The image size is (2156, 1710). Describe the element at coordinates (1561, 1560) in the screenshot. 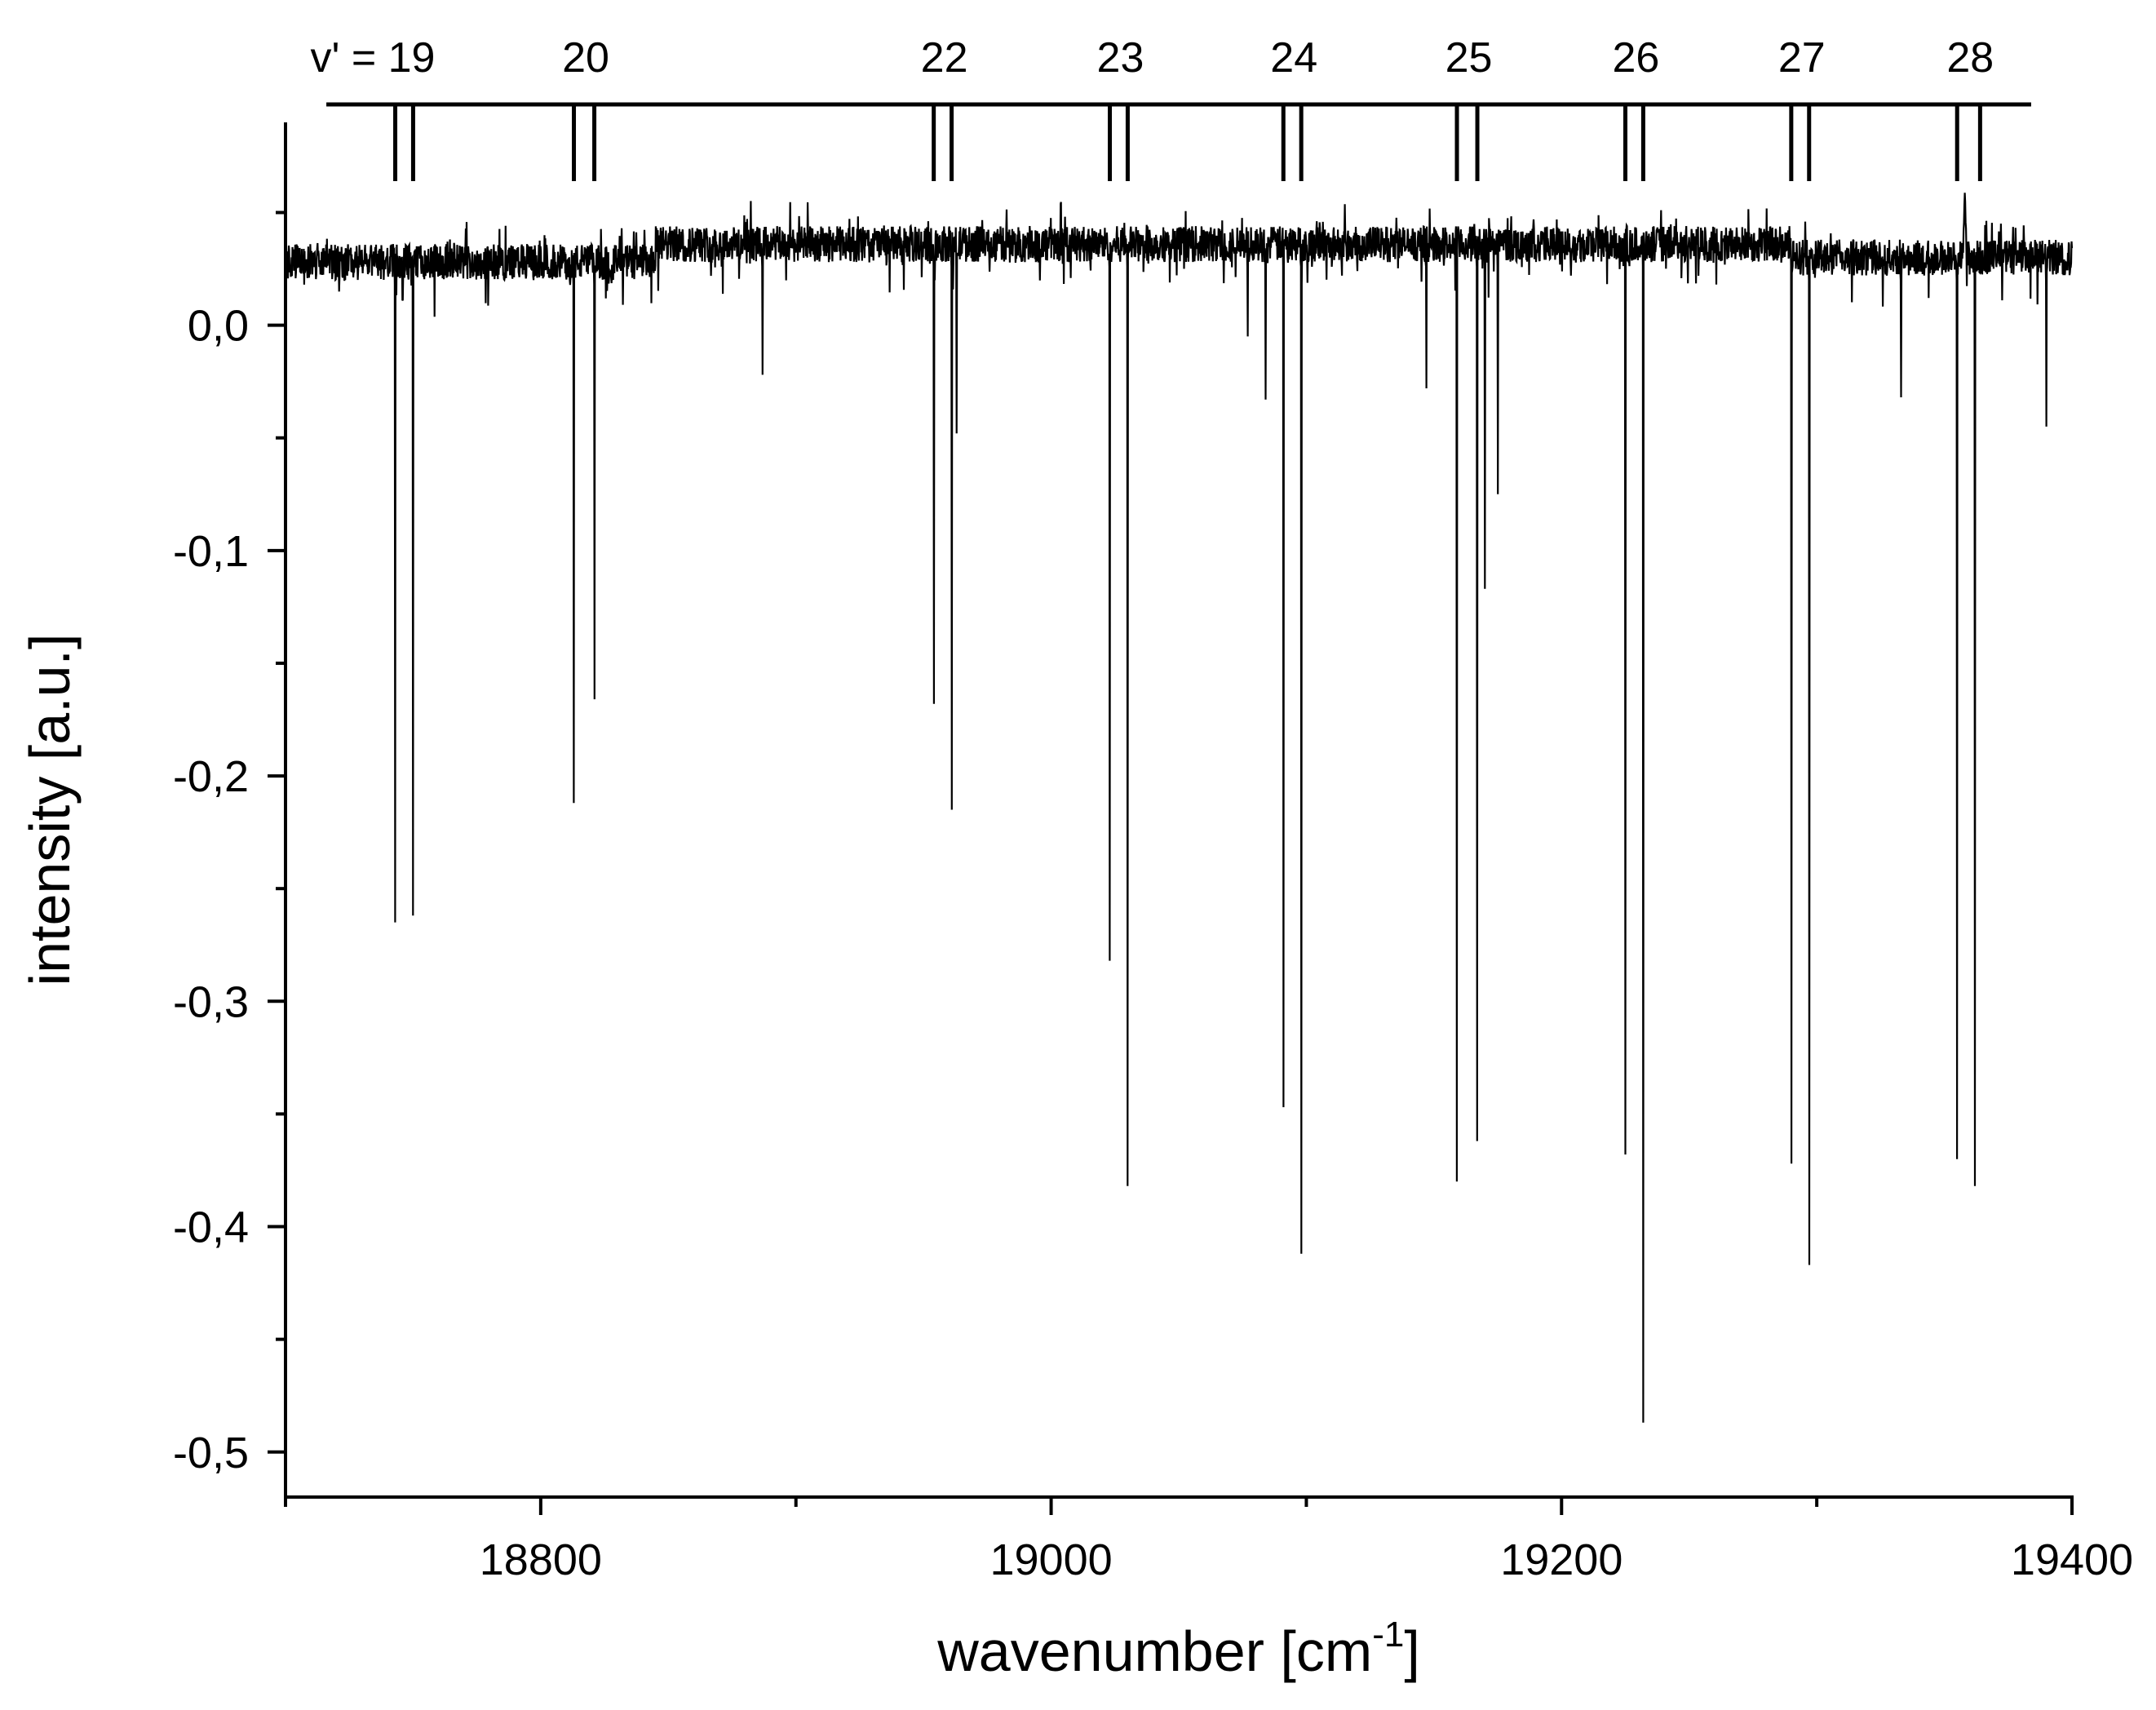

I see `x-tick-label: 19200` at that location.